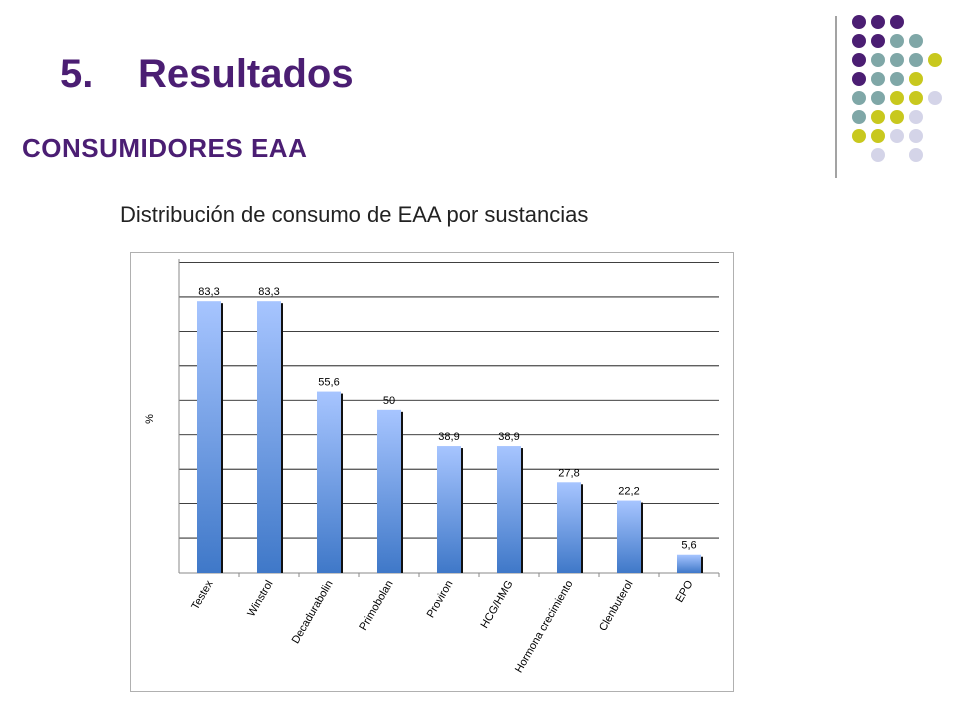  I want to click on x-tick-label: Hormona crecimiento, so click(544, 627).